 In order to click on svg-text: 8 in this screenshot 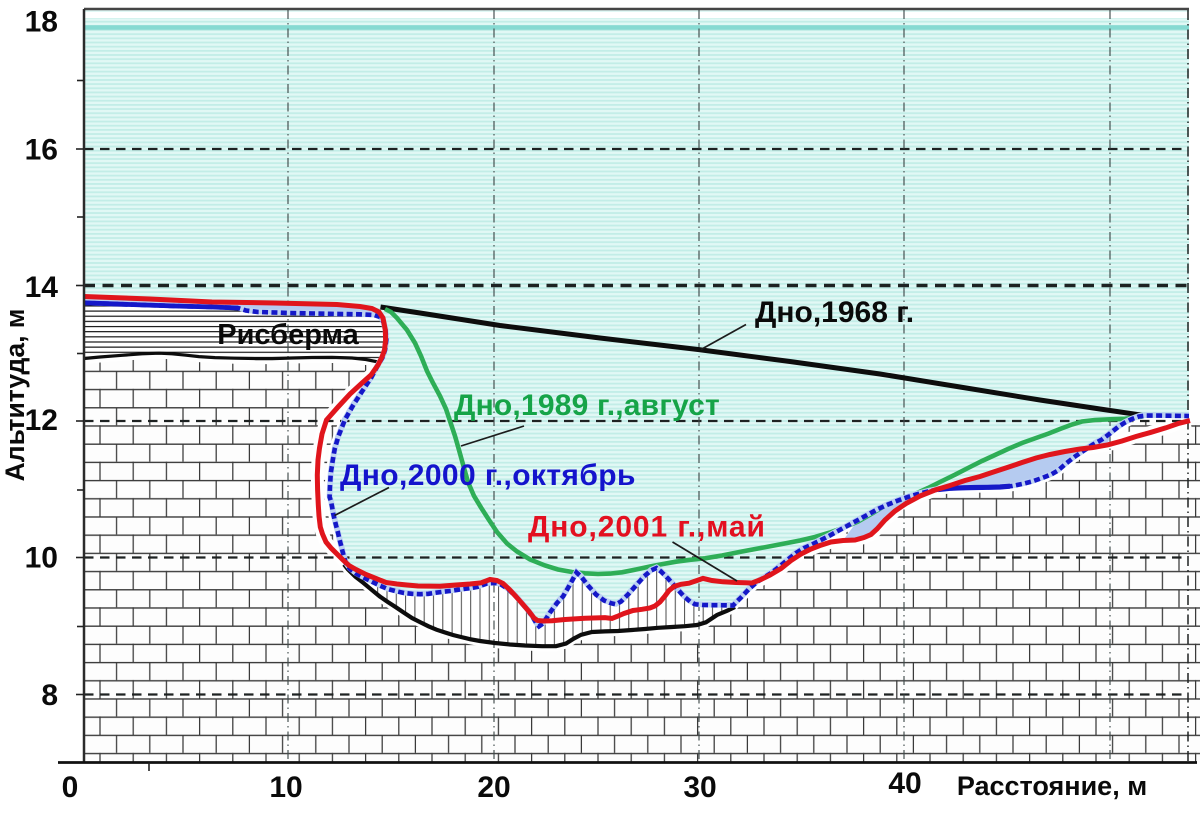, I will do `click(49, 695)`.